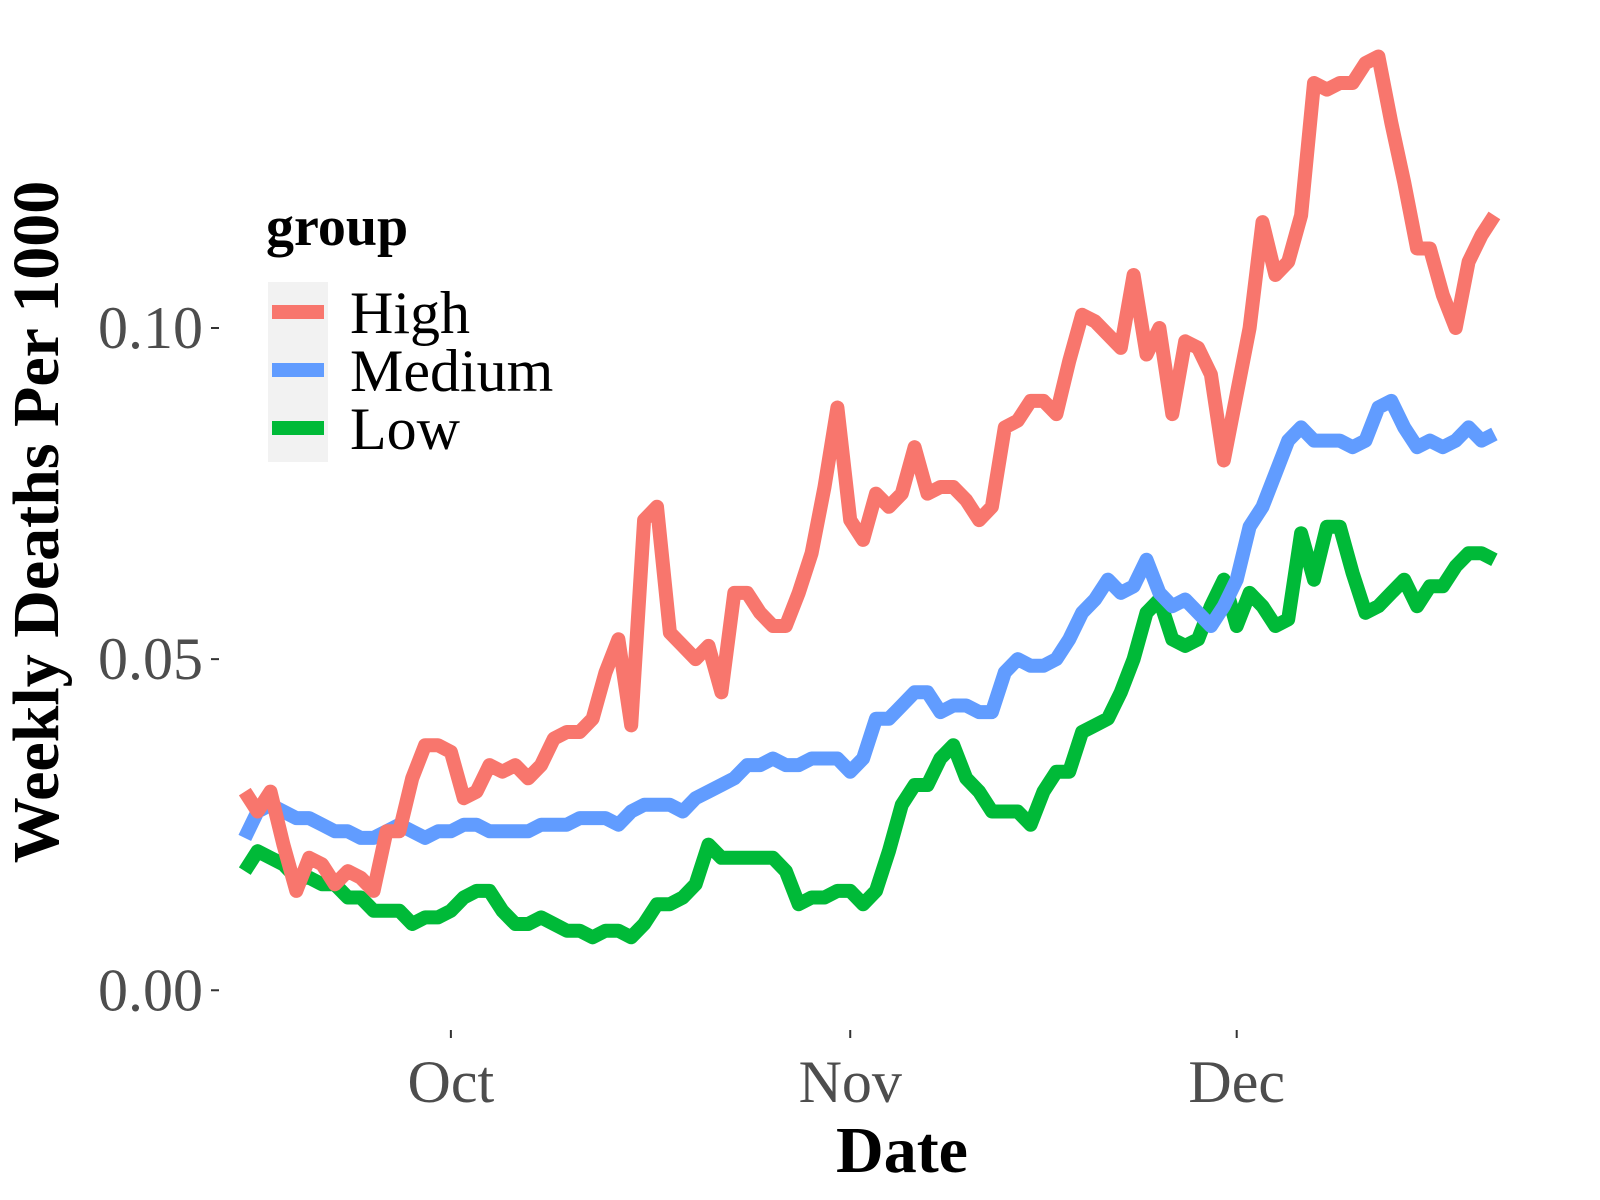 The width and height of the screenshot is (1600, 1200). I want to click on x-tick-label: Dec, so click(1236, 1082).